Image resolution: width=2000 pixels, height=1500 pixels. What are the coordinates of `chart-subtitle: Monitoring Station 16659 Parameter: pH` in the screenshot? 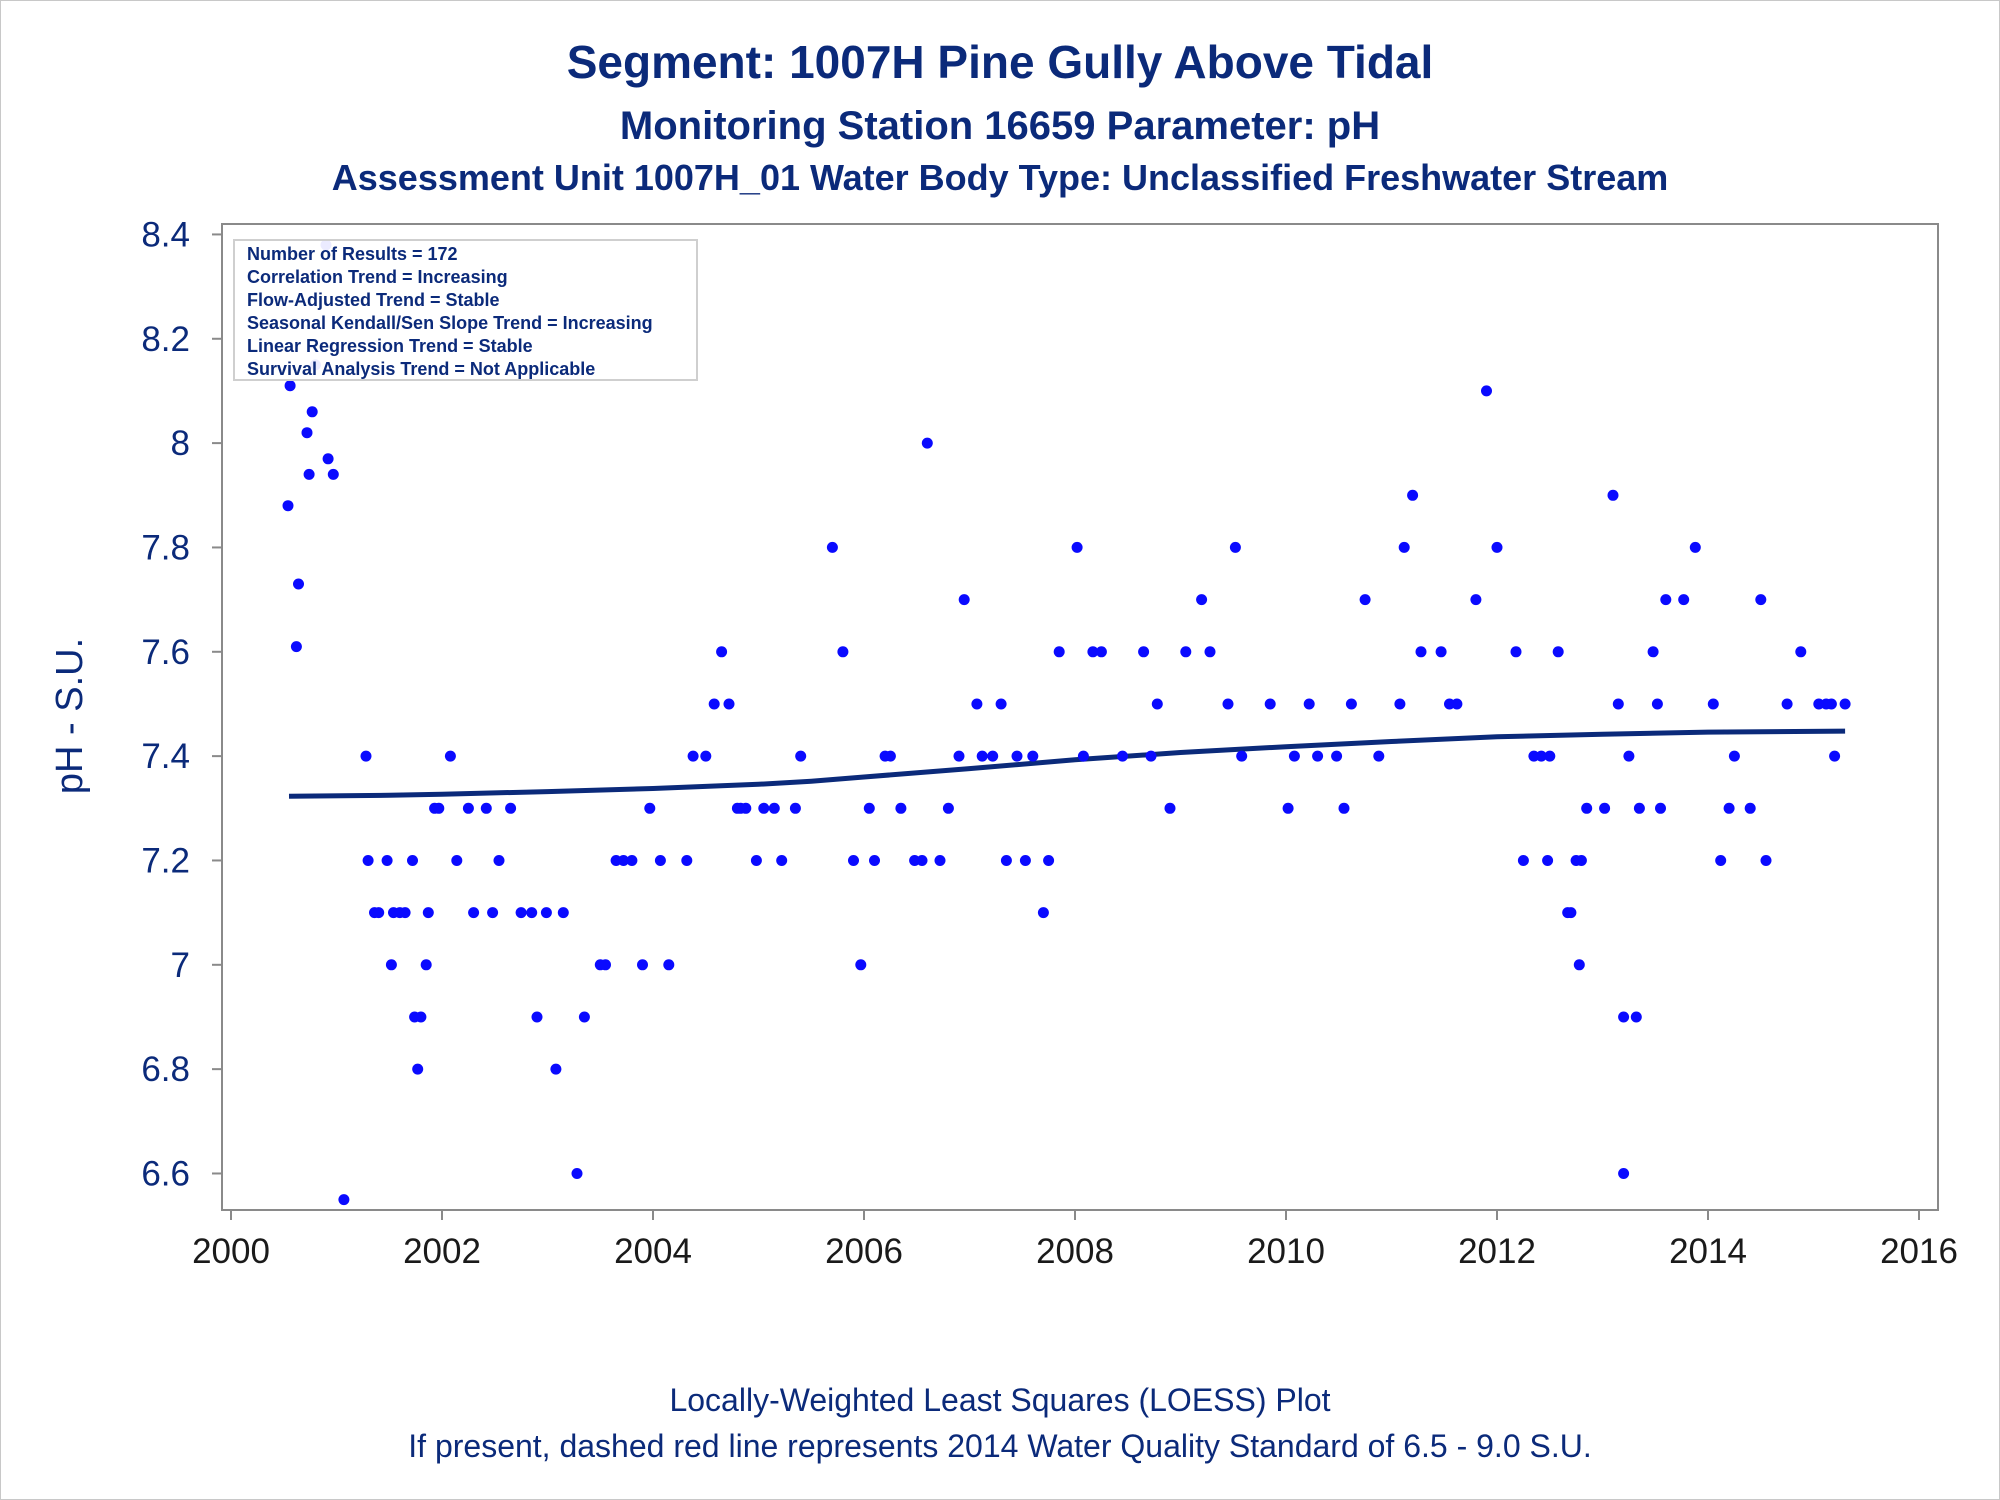 It's located at (1000, 126).